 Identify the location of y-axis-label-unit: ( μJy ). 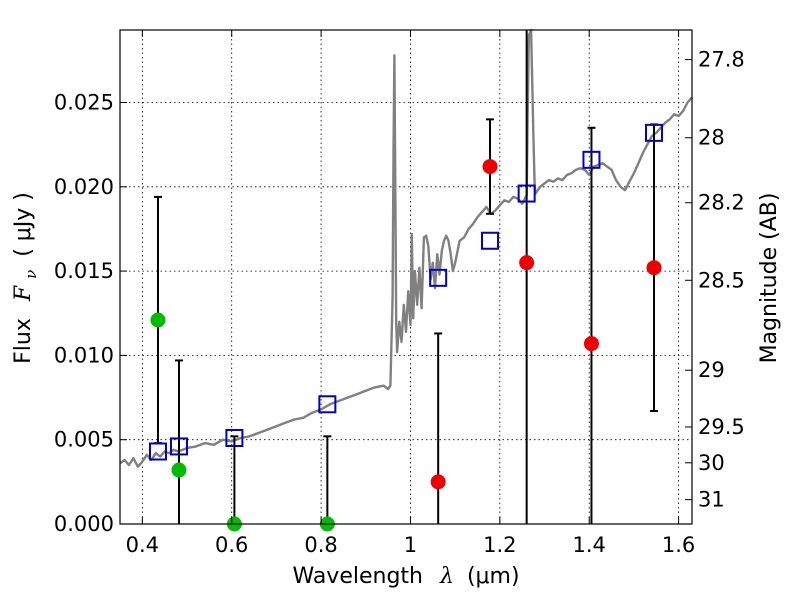
(23, 224).